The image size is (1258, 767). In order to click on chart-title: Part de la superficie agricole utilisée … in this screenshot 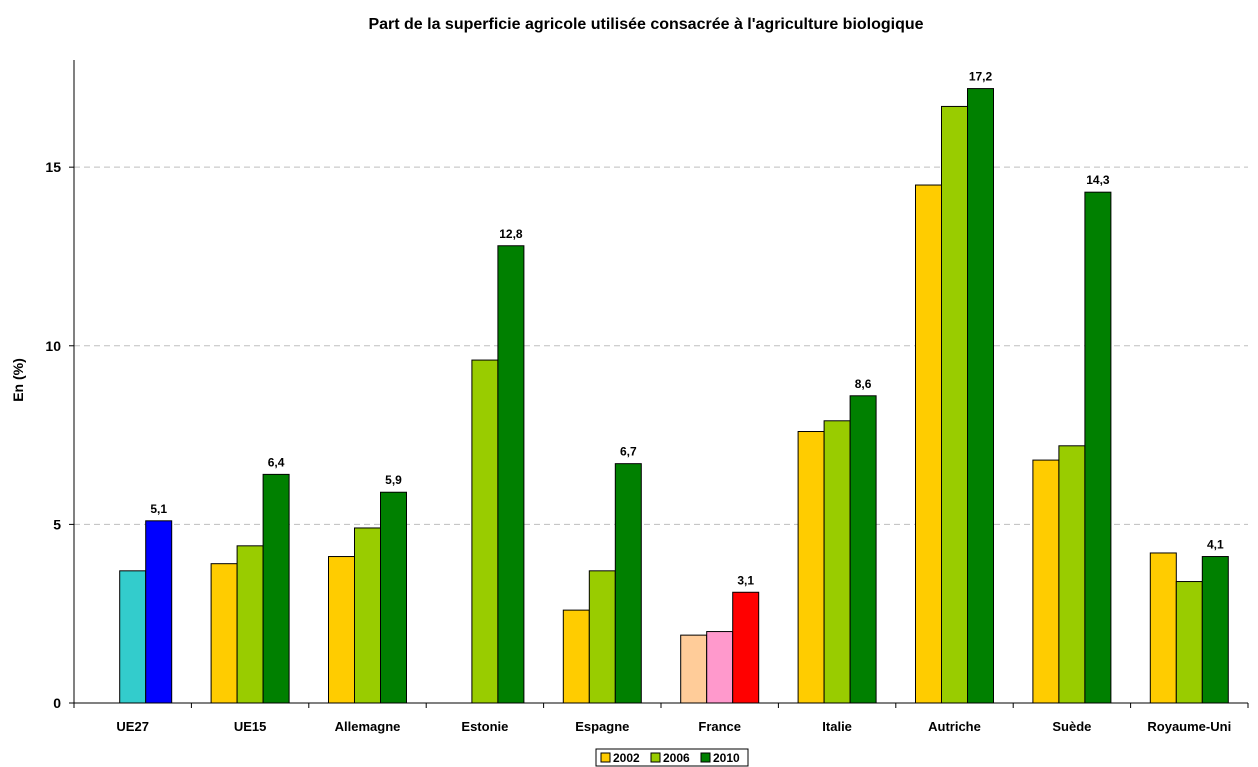, I will do `click(645, 24)`.